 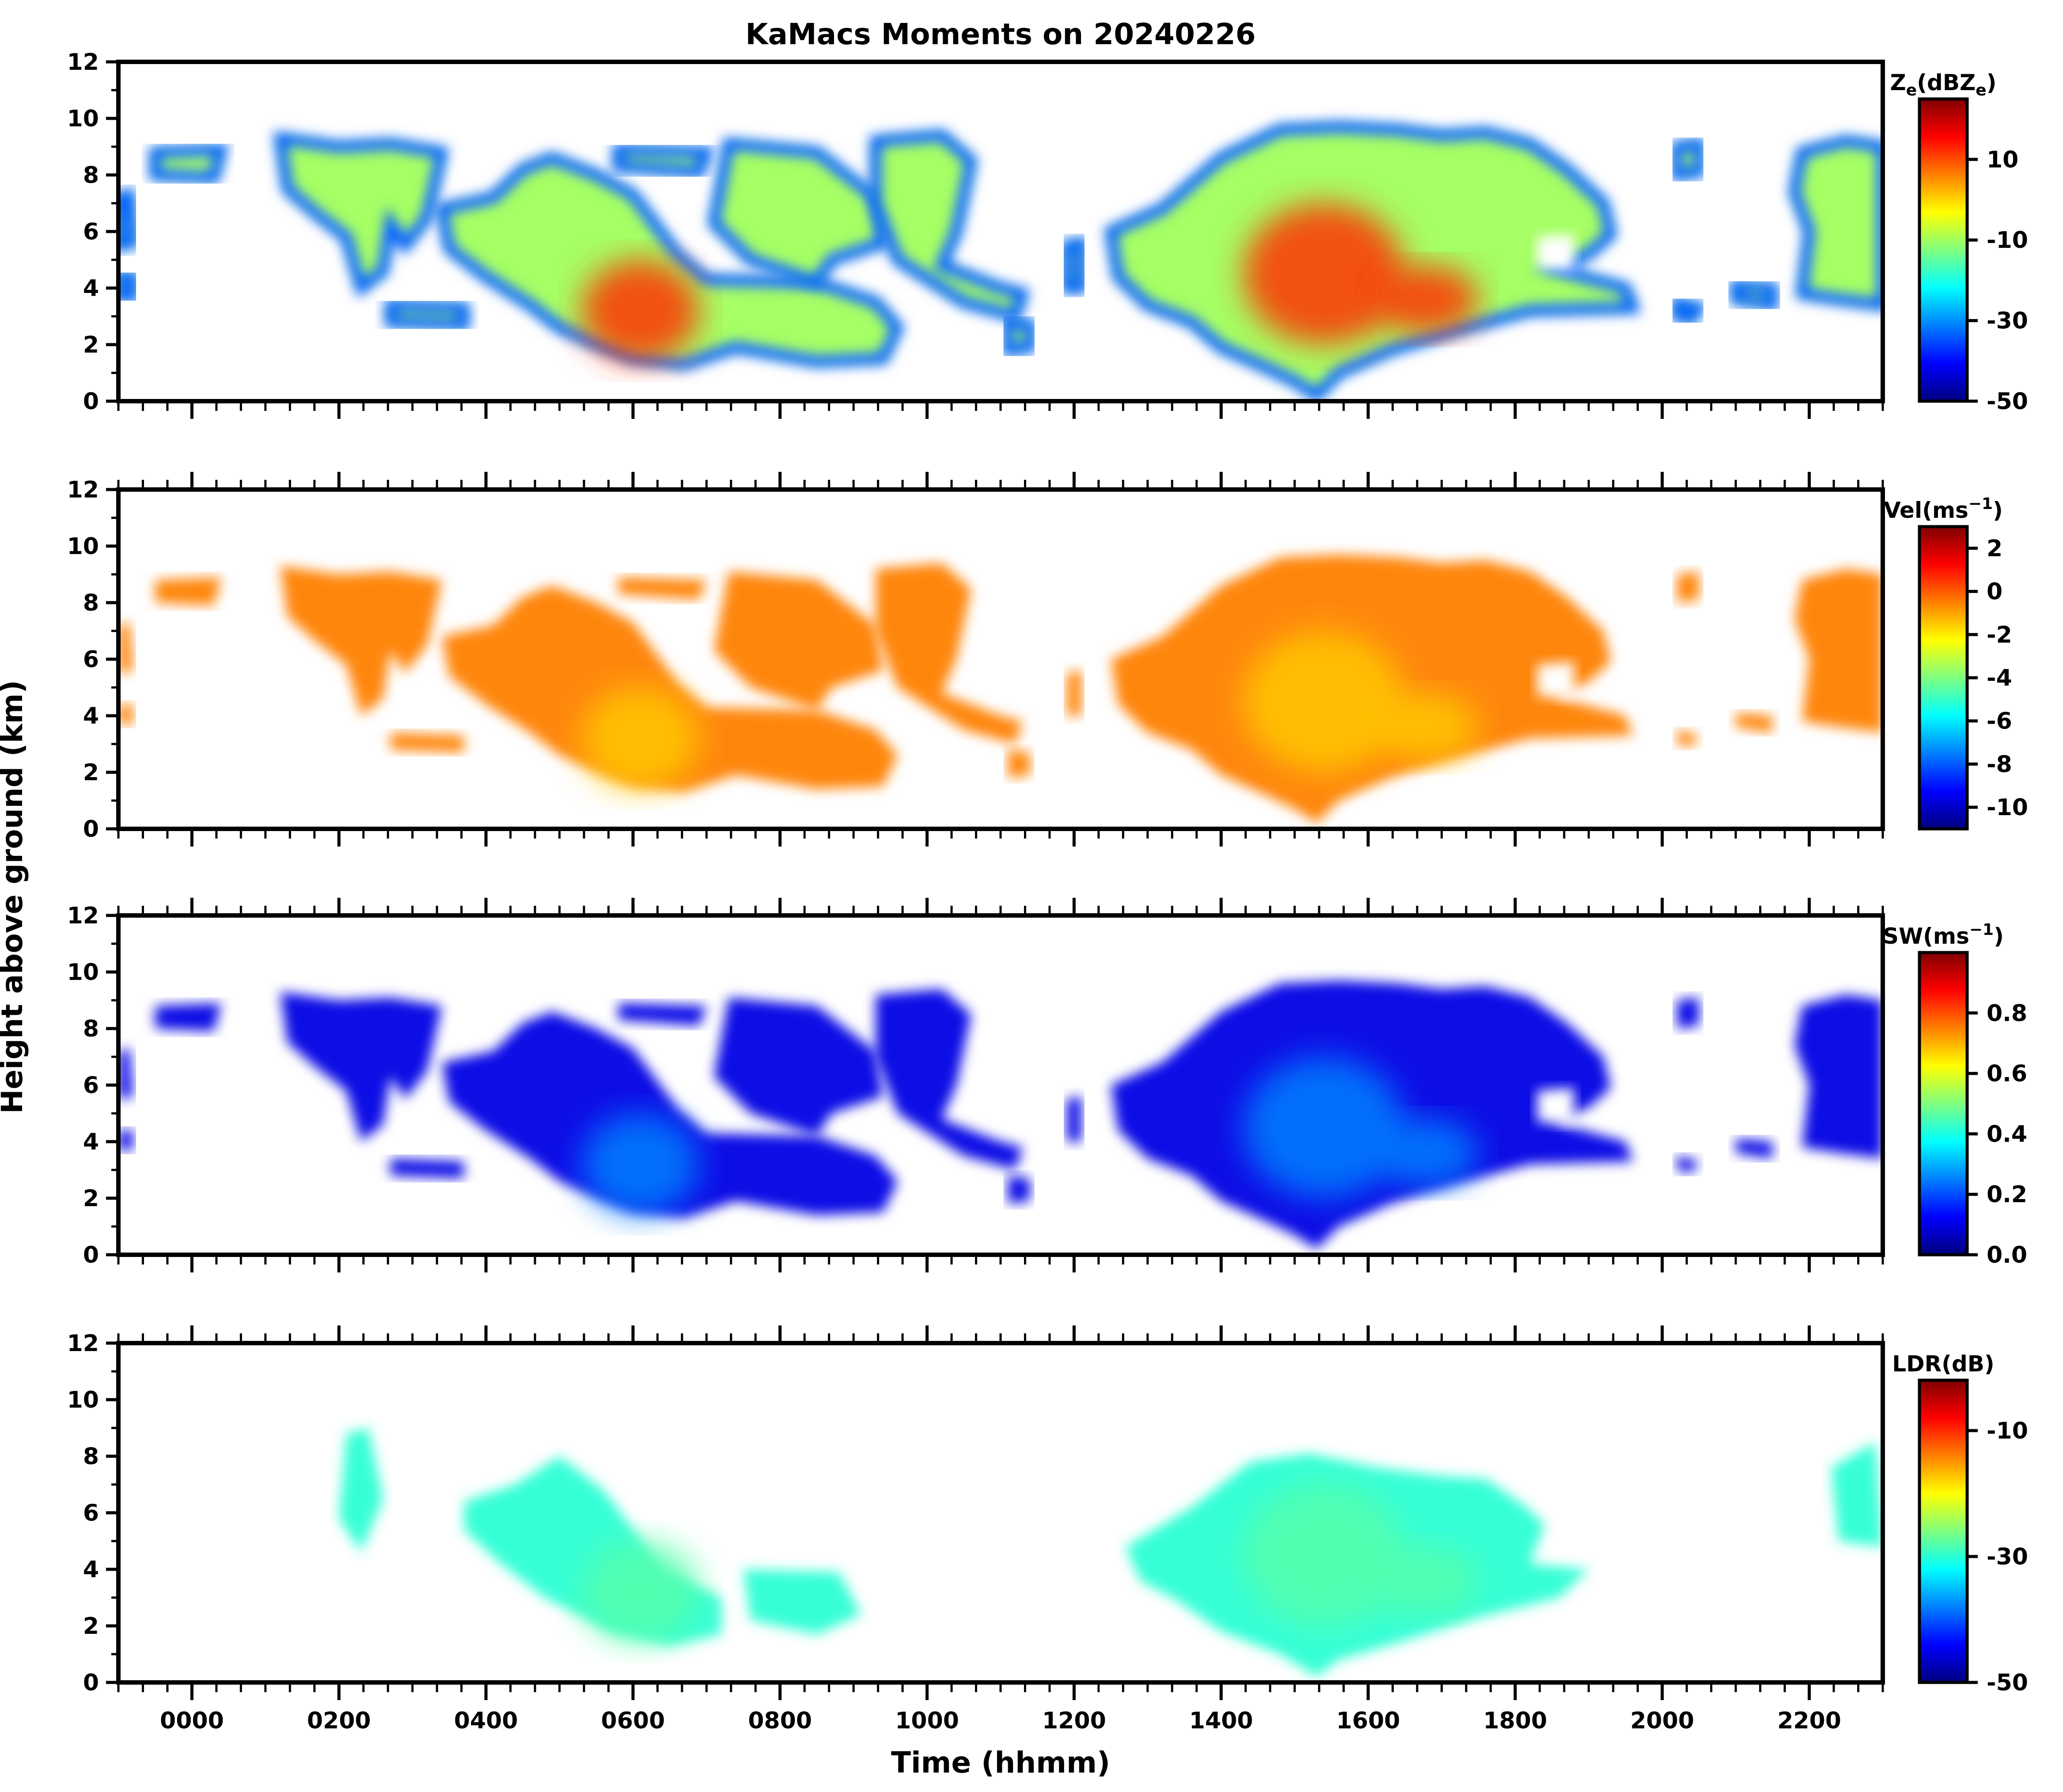 What do you see at coordinates (192, 1721) in the screenshot?
I see `x-tick-label: 0000` at bounding box center [192, 1721].